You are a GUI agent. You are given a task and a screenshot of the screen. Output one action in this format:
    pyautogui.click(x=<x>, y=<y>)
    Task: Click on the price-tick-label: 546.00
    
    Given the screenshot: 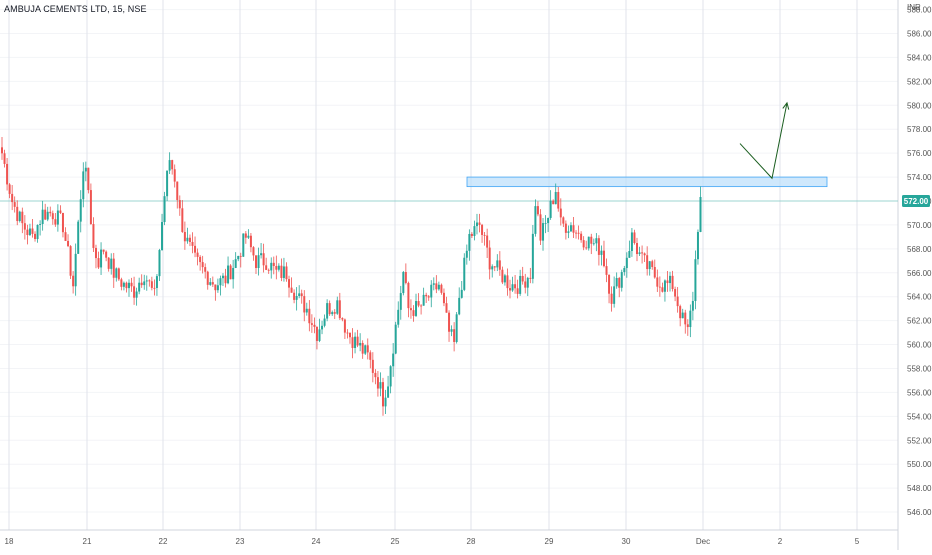 What is the action you would take?
    pyautogui.click(x=919, y=512)
    